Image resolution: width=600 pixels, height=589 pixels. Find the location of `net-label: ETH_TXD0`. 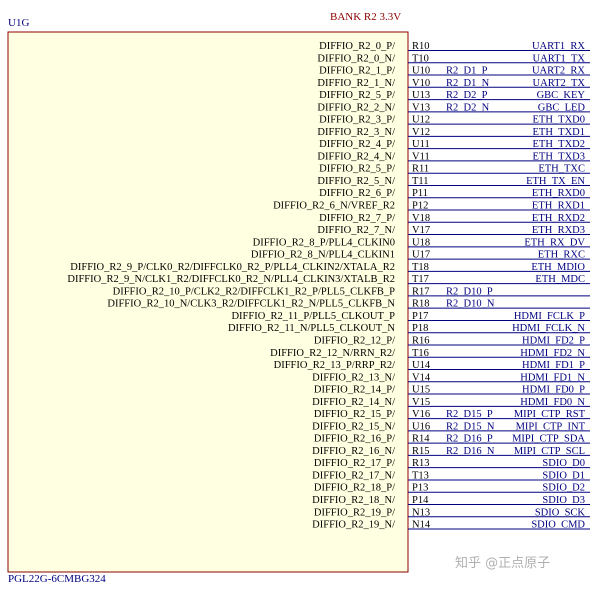

net-label: ETH_TXD0 is located at coordinates (559, 120).